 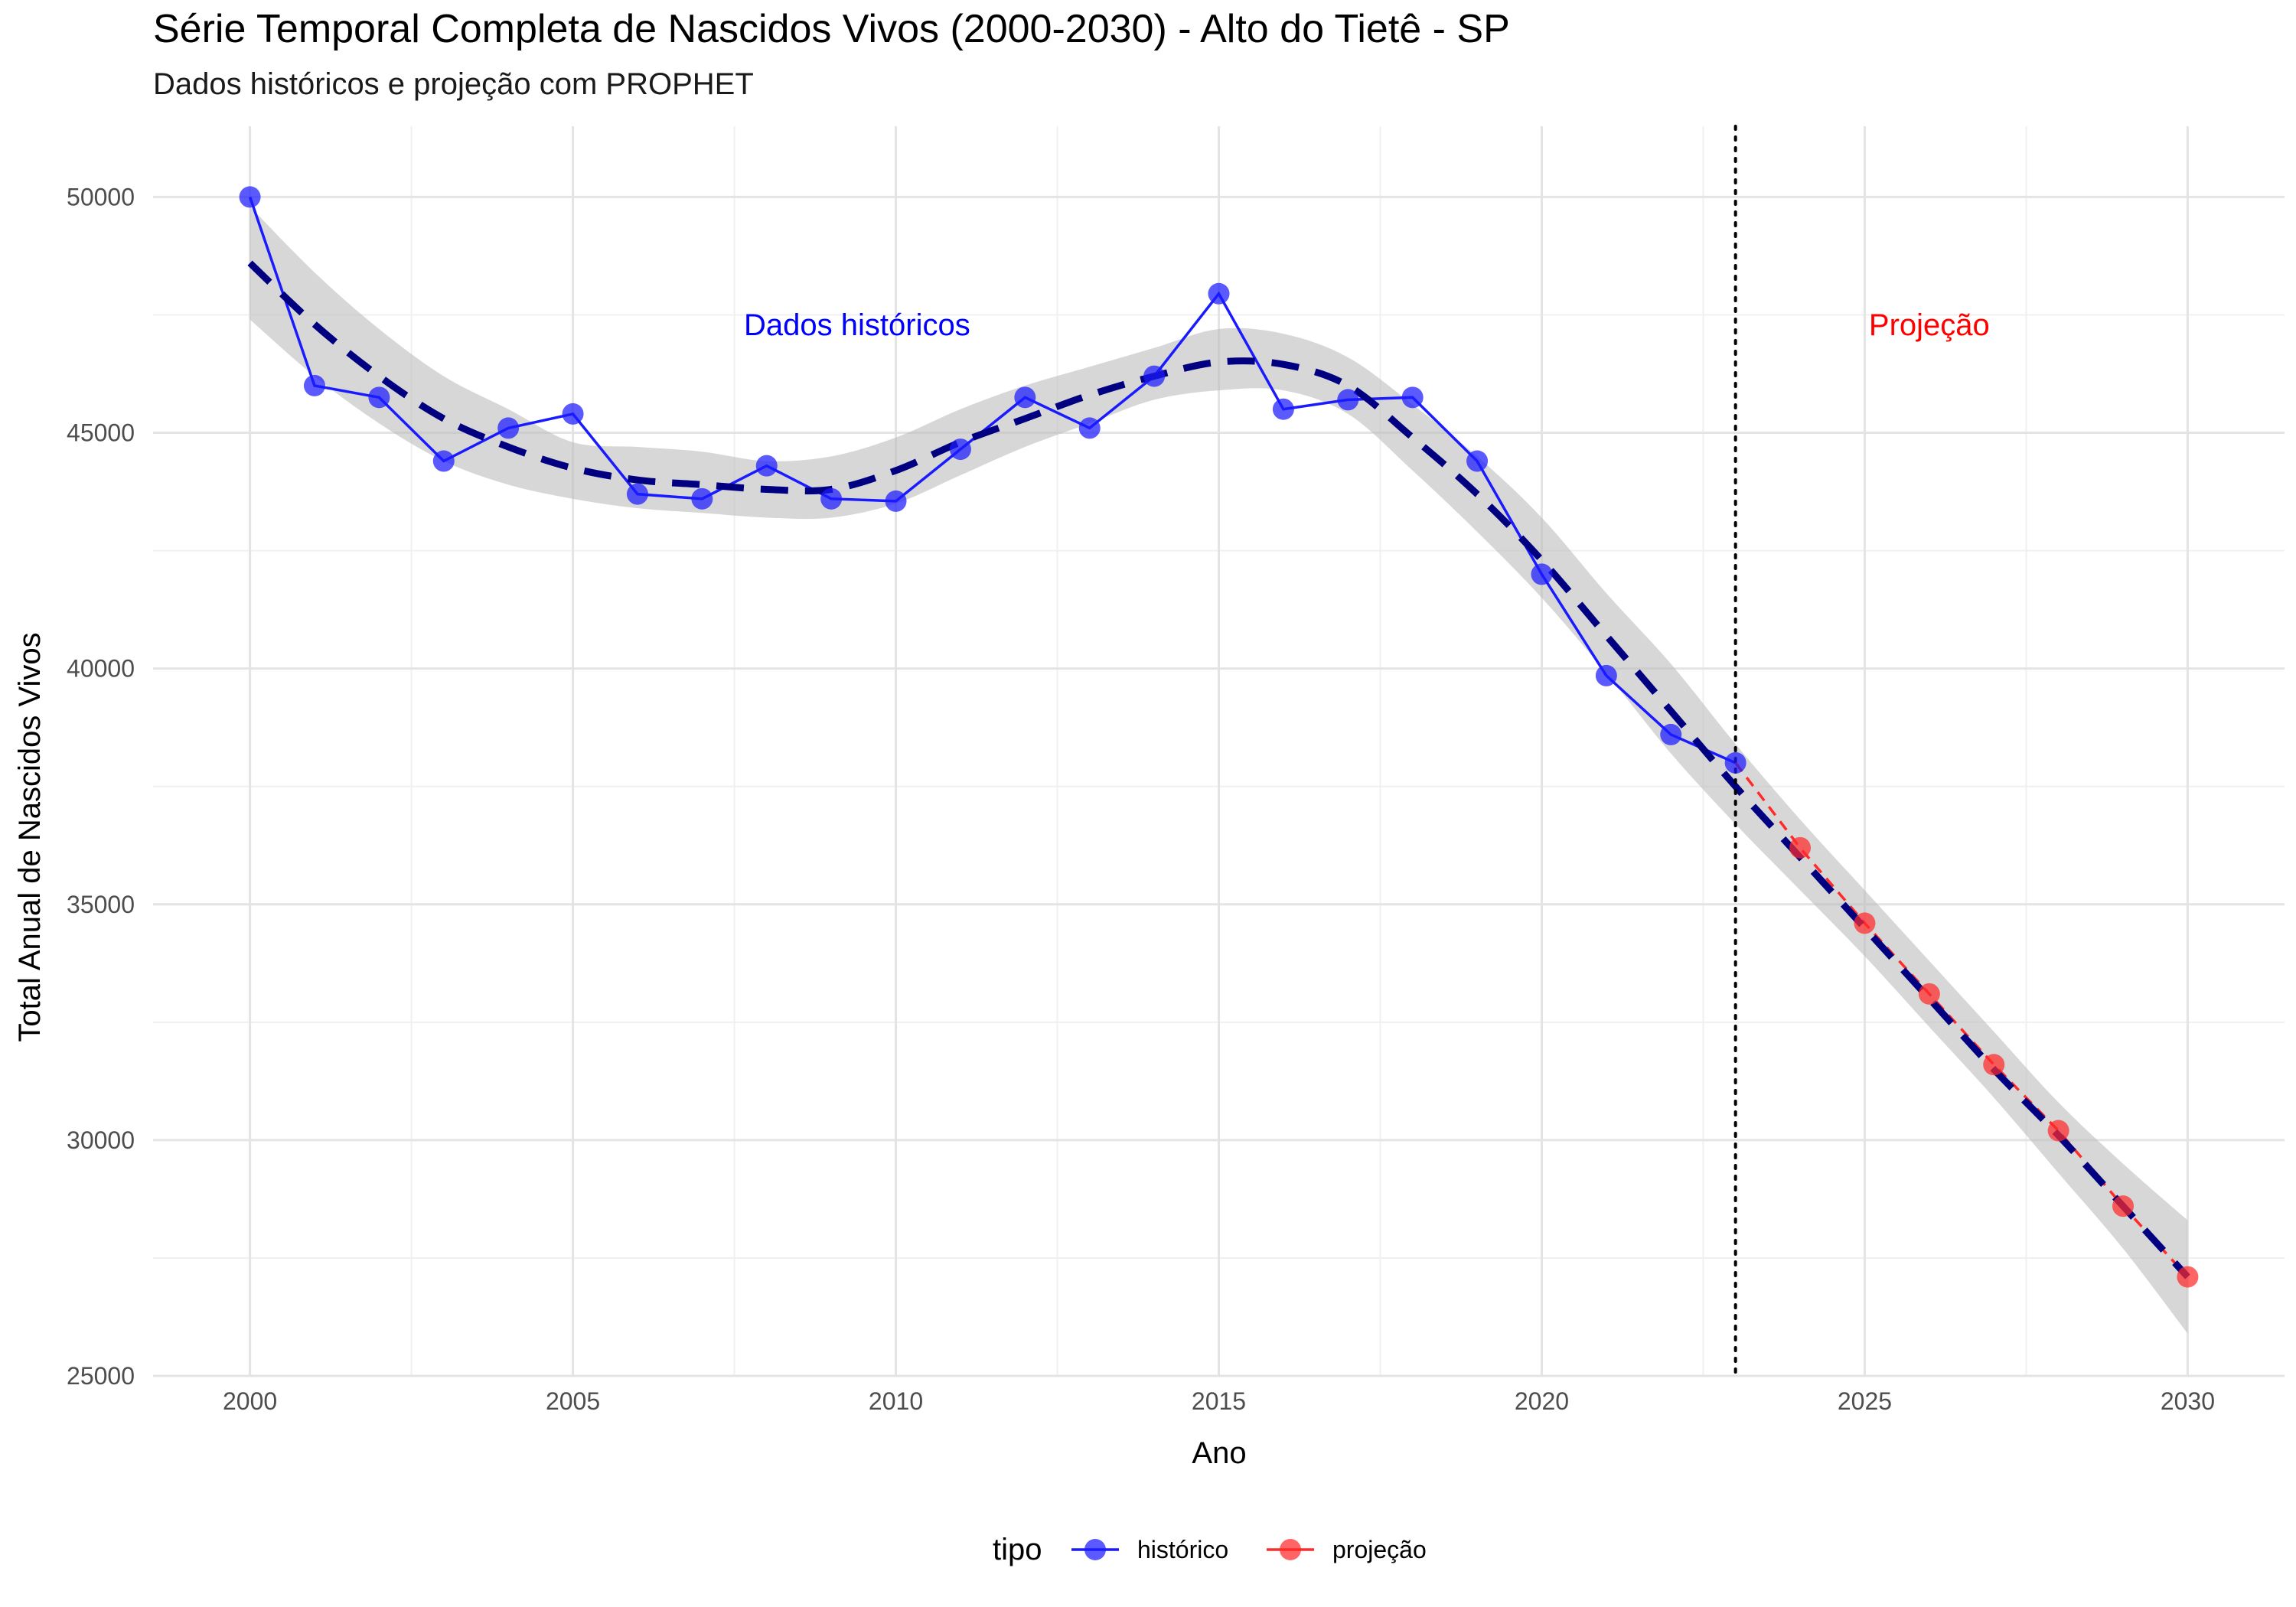 I want to click on y-tick-label: 30000, so click(x=101, y=1140).